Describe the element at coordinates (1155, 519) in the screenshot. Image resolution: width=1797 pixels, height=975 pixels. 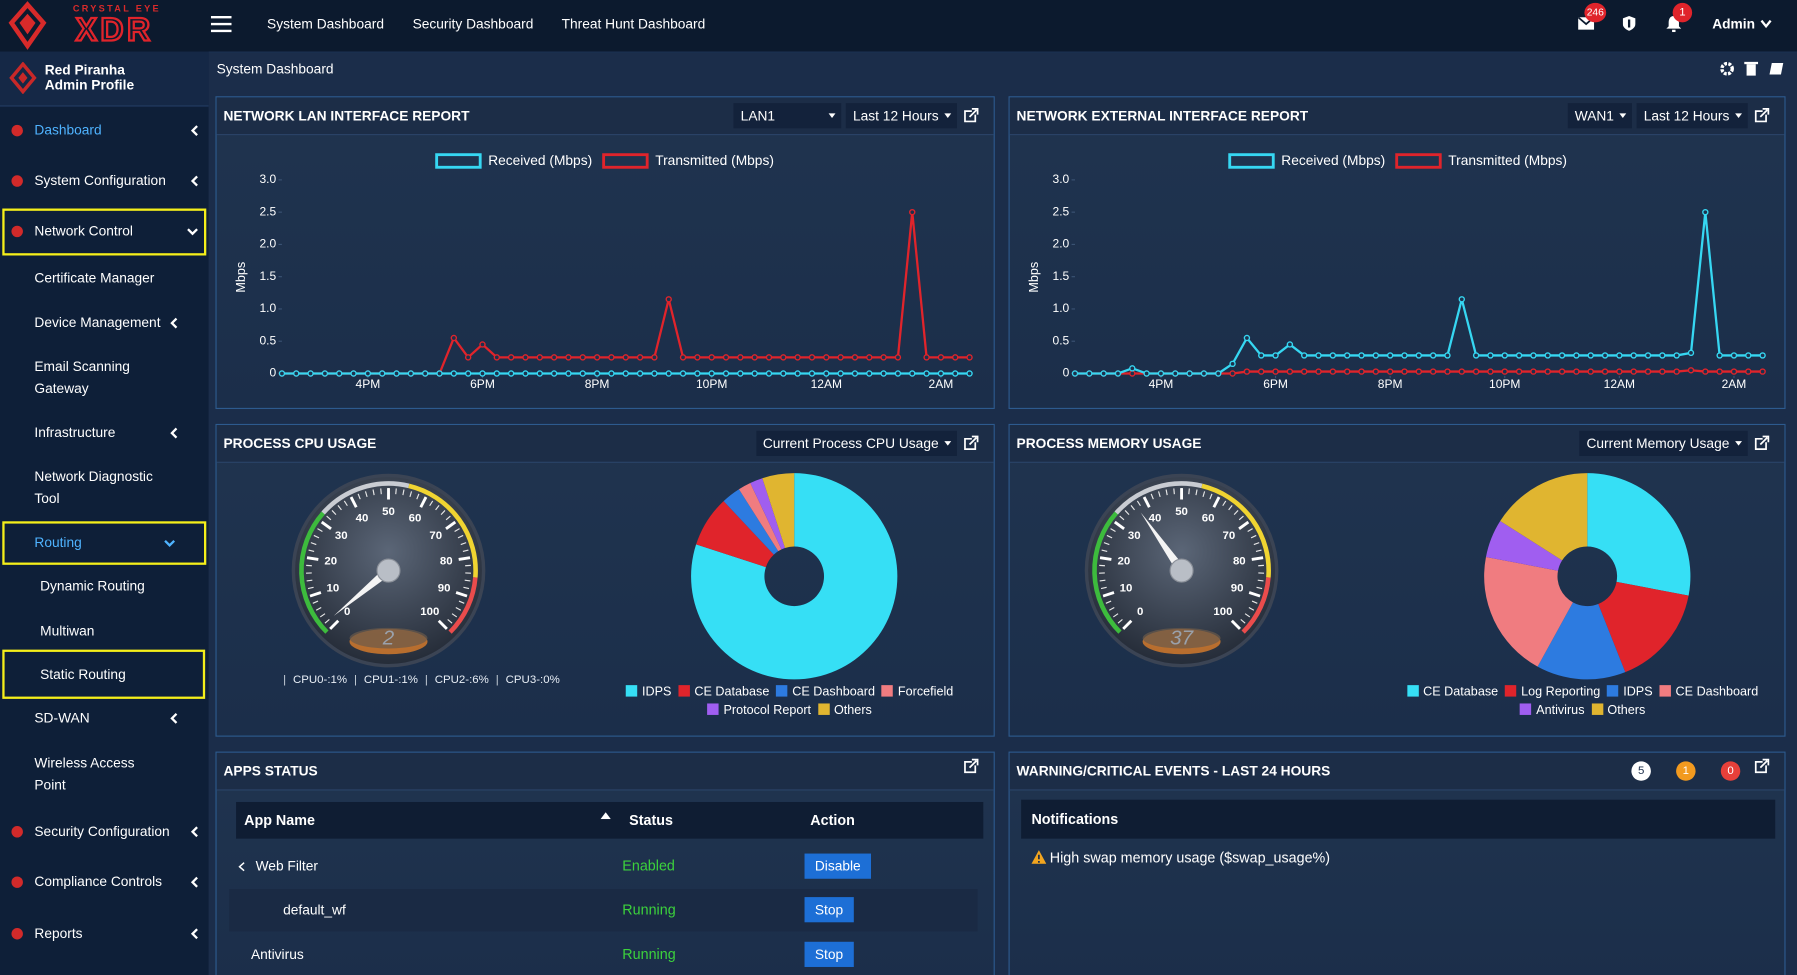
I see `gauge-label: 40` at that location.